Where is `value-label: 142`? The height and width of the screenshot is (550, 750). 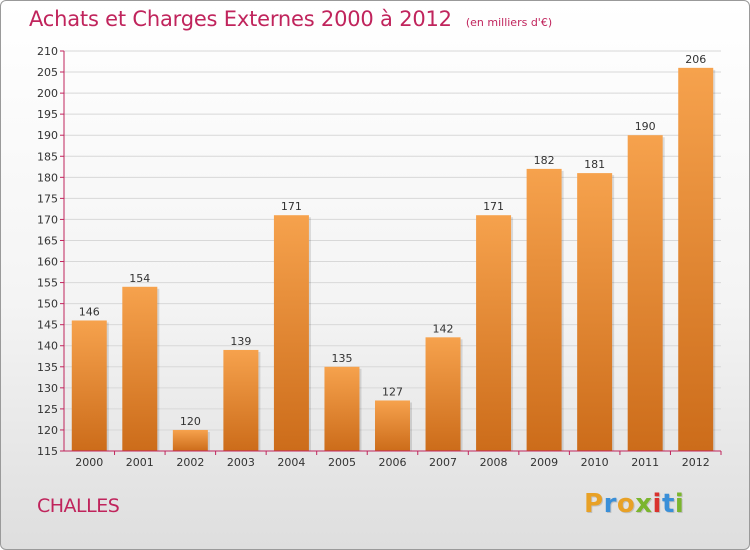
value-label: 142 is located at coordinates (443, 328).